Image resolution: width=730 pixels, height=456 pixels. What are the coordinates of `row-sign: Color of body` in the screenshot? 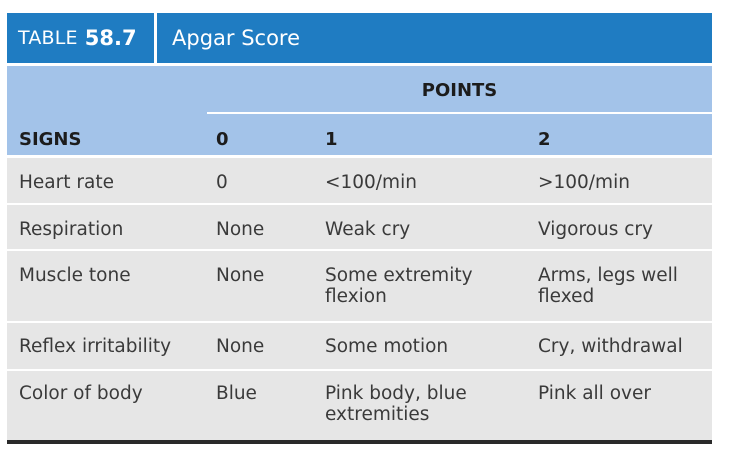 It's located at (81, 393).